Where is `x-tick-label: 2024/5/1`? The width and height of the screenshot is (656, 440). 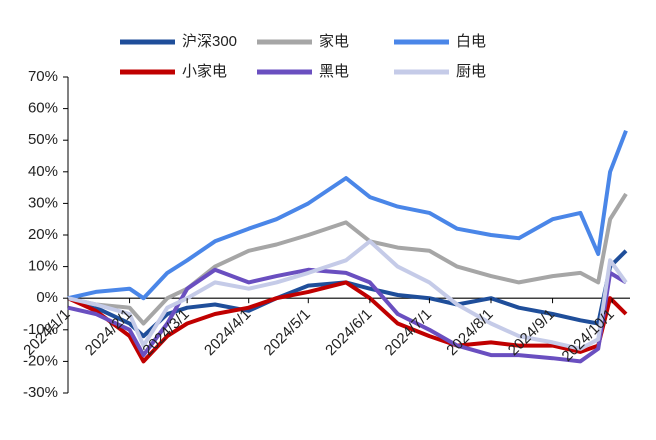 x-tick-label: 2024/5/1 is located at coordinates (287, 332).